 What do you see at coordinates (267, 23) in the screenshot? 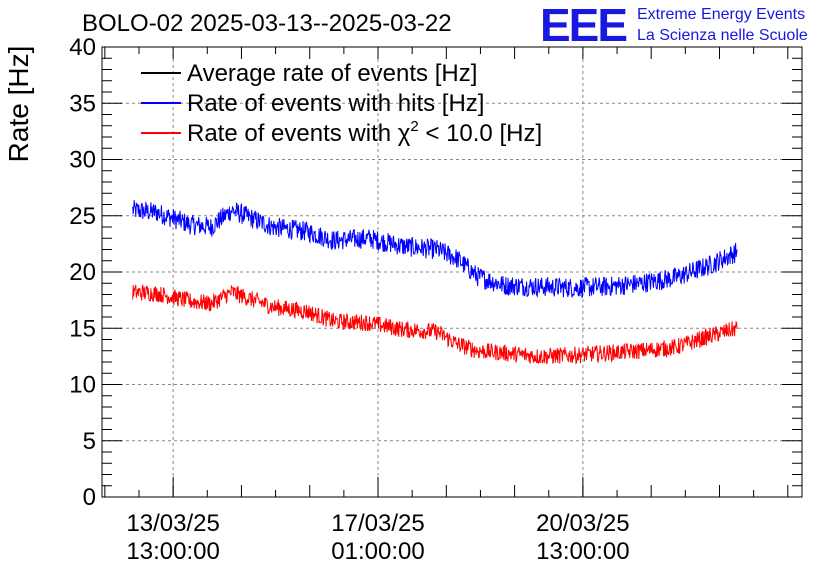
I see `chart-title: BOLO-02 2025-03-13--2025-03-22` at bounding box center [267, 23].